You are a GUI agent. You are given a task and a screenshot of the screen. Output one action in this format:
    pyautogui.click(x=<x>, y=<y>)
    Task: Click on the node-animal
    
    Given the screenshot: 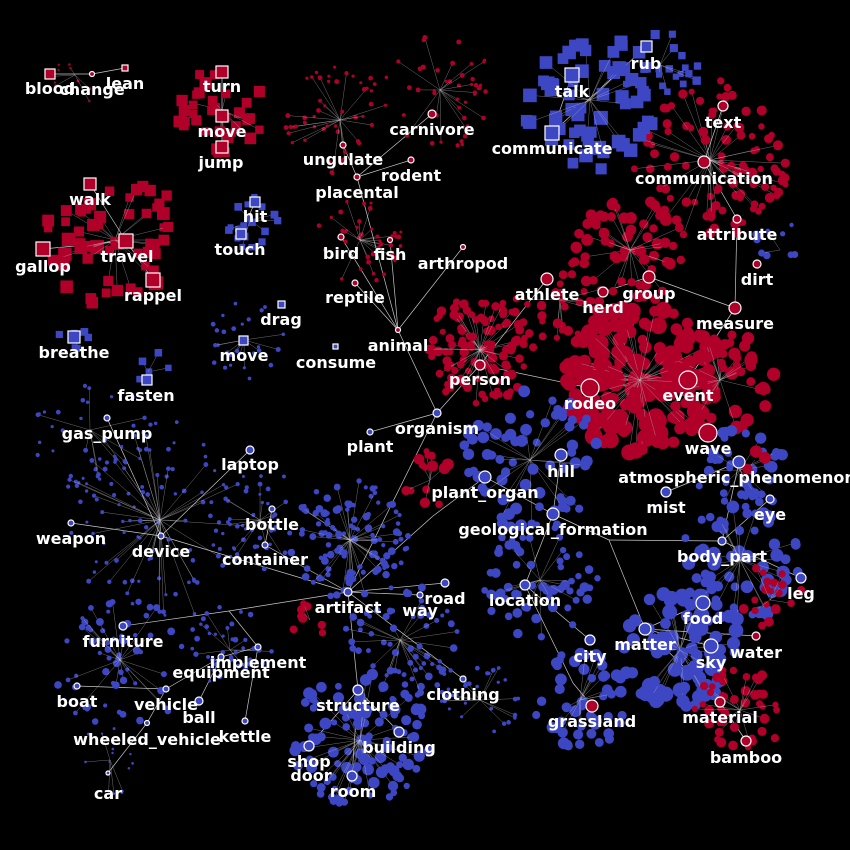 What is the action you would take?
    pyautogui.click(x=398, y=330)
    